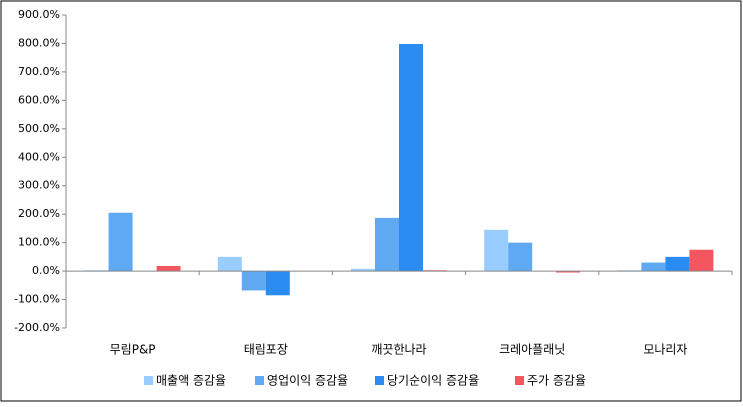 The image size is (743, 407). Describe the element at coordinates (39, 242) in the screenshot. I see `y-tick-label: 100.0%` at that location.